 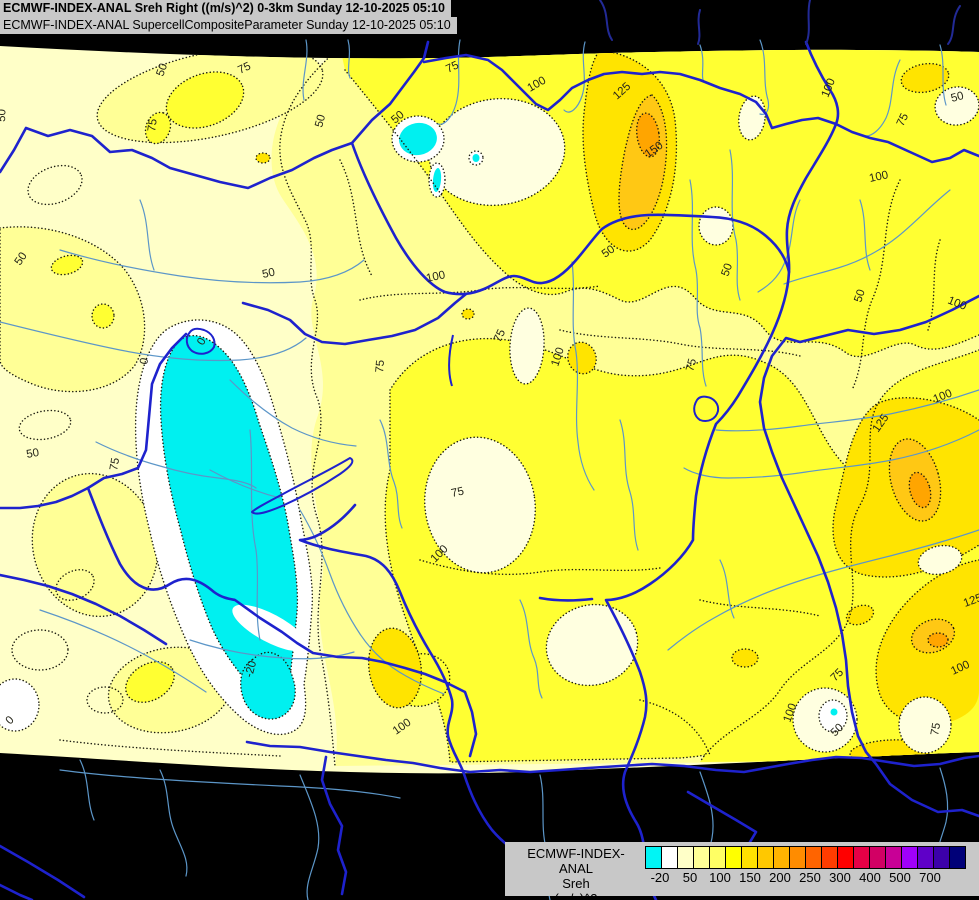 What do you see at coordinates (566, 599) in the screenshot?
I see `tisza-branch` at bounding box center [566, 599].